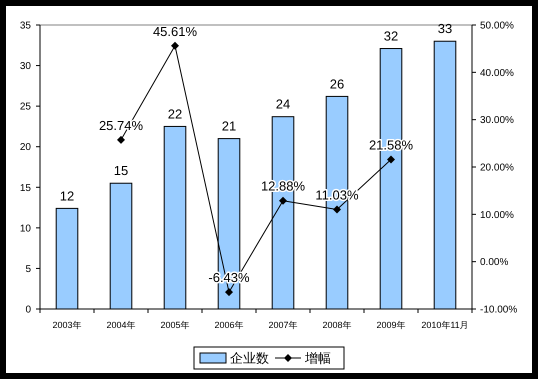 This screenshot has height=379, width=538. What do you see at coordinates (121, 325) in the screenshot?
I see `x-tick-label: 2004年` at bounding box center [121, 325].